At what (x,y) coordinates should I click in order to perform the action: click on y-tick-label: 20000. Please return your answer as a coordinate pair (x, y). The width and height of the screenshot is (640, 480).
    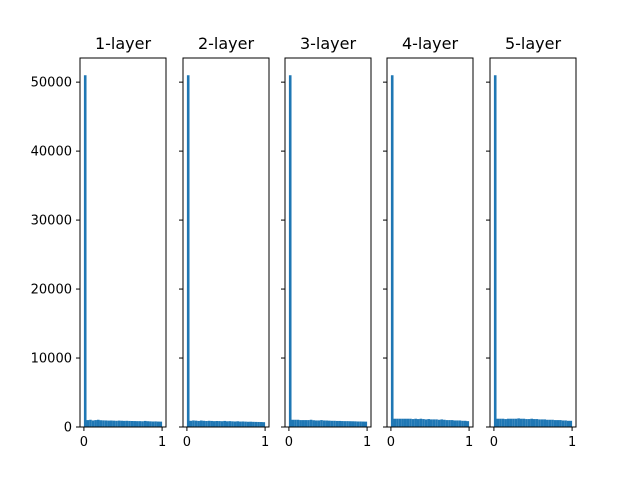
    Looking at the image, I should click on (51, 290).